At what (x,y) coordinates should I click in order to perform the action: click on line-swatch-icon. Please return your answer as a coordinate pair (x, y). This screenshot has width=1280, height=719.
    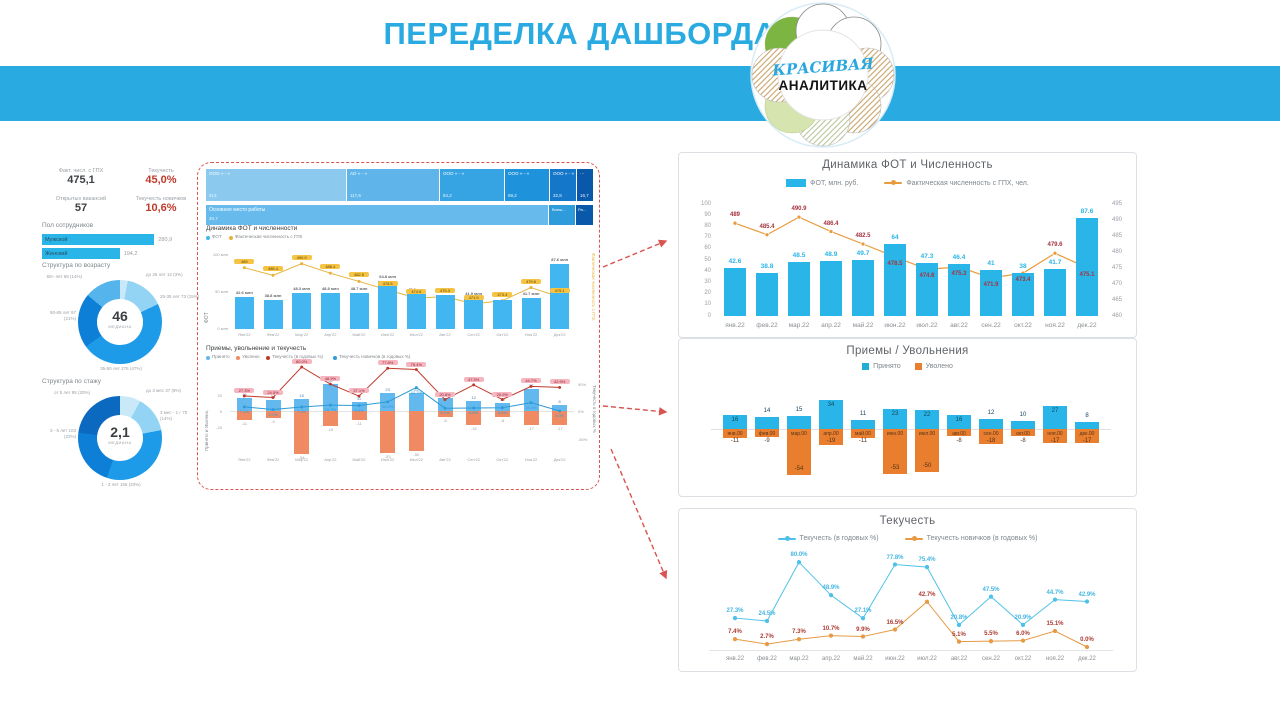
    Looking at the image, I should click on (893, 182).